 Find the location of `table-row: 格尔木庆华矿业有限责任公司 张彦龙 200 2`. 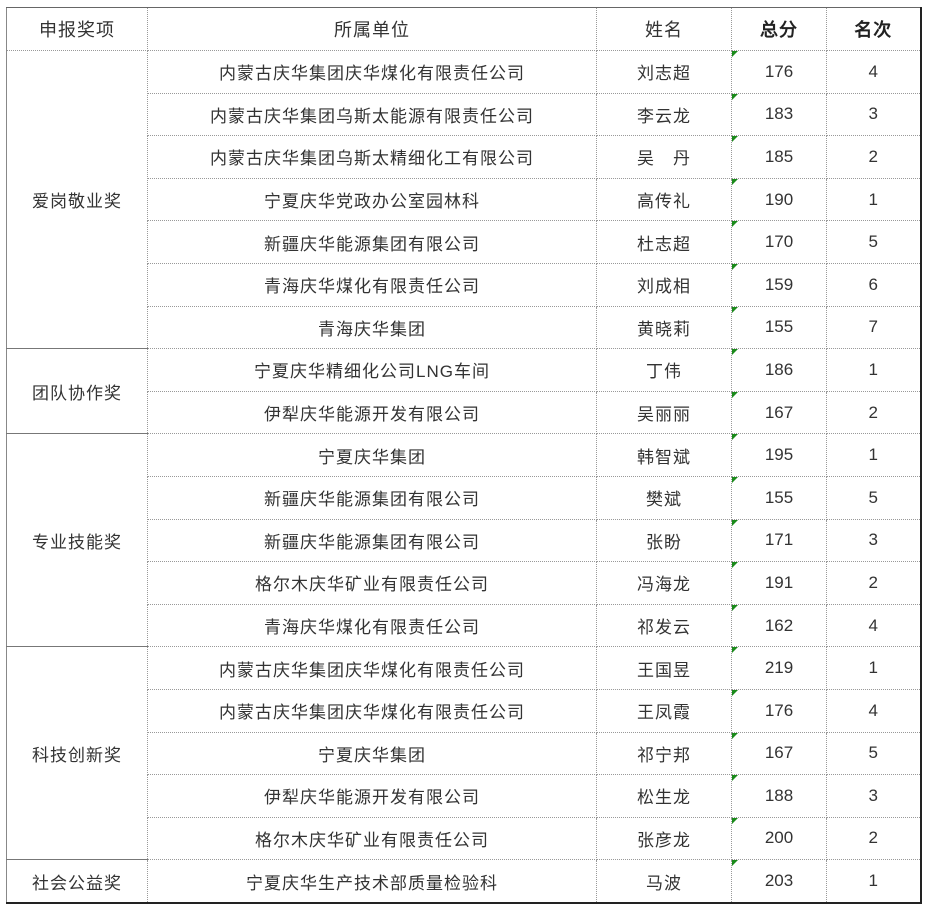

table-row: 格尔木庆华矿业有限责任公司 张彦龙 200 2 is located at coordinates (464, 838).